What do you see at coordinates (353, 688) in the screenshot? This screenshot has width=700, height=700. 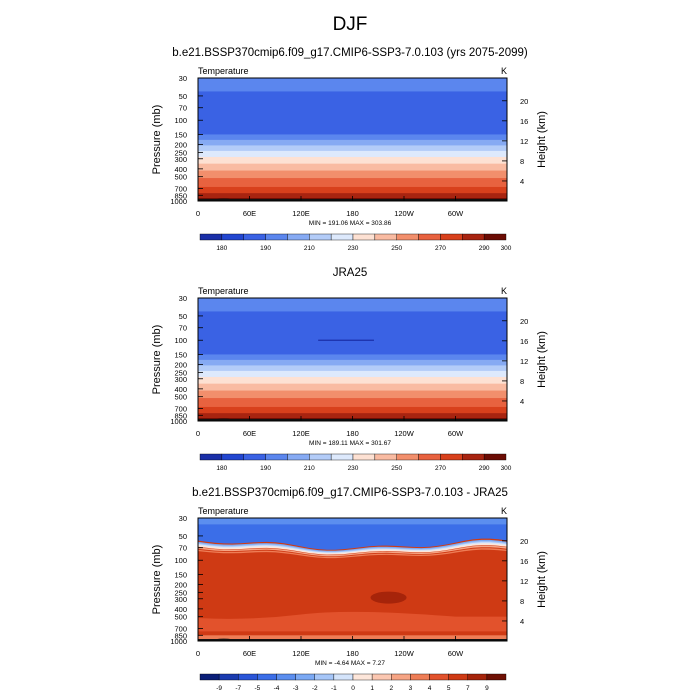 I see `colorbar-label: 0` at bounding box center [353, 688].